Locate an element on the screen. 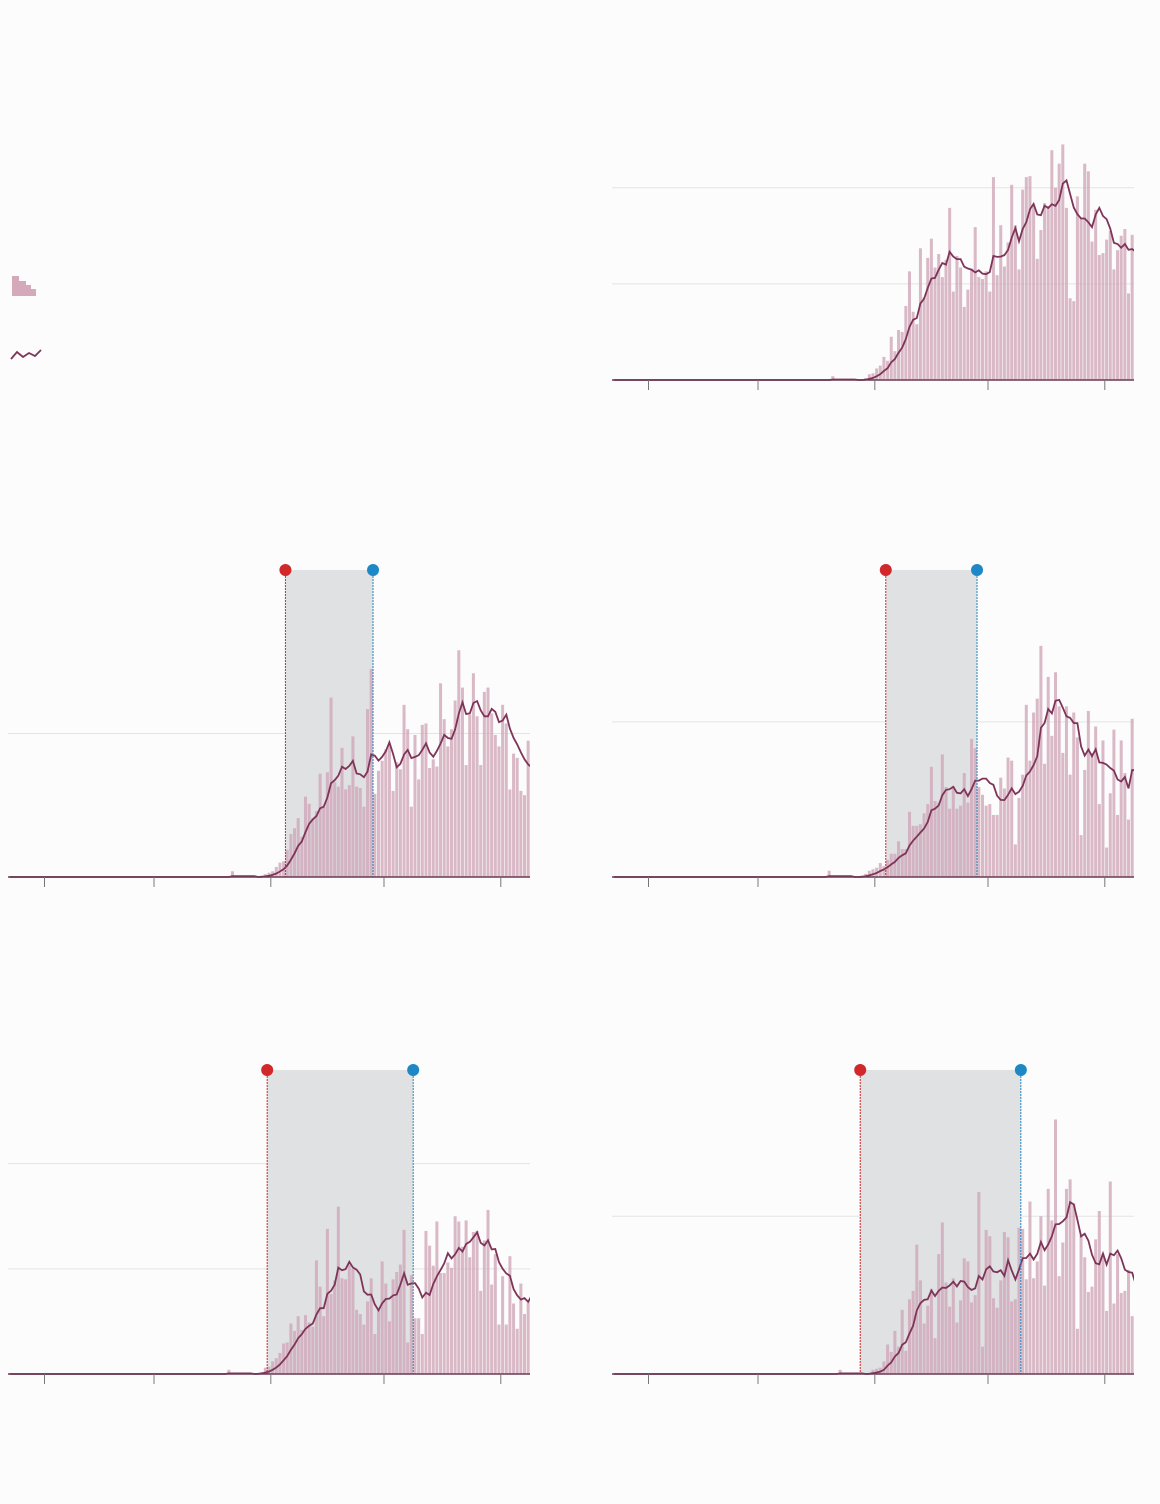 Image resolution: width=1160 pixels, height=1504 pixels. daily-count-bars-icon is located at coordinates (24, 286).